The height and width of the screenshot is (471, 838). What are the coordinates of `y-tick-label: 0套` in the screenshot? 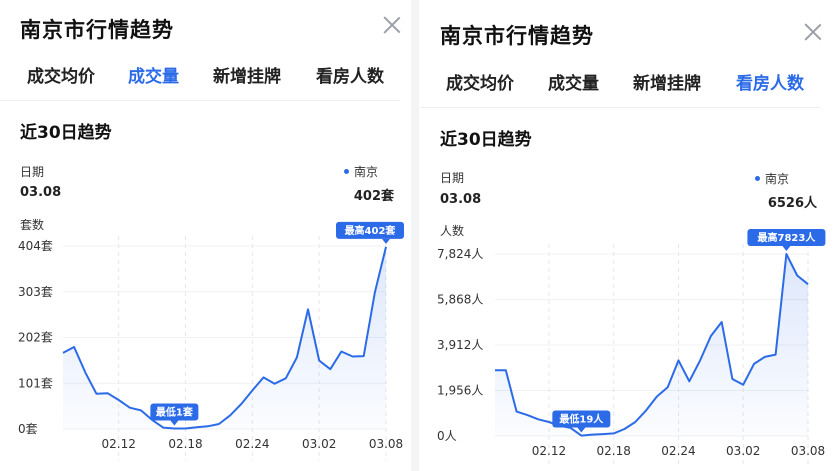 It's located at (28, 429).